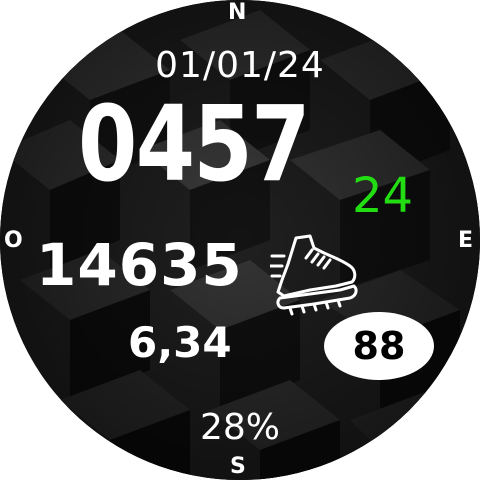 The height and width of the screenshot is (480, 480). I want to click on compass-south: S, so click(238, 466).